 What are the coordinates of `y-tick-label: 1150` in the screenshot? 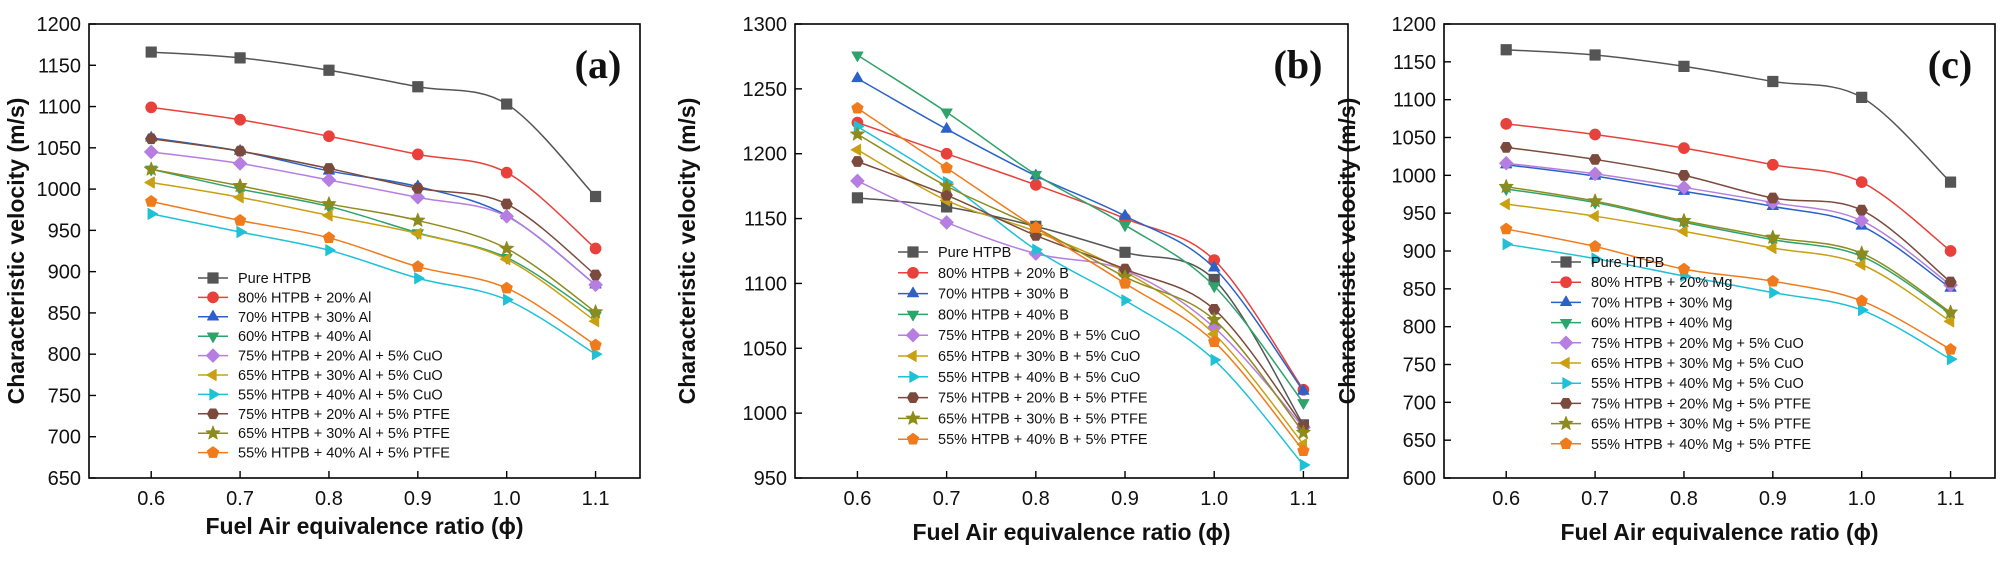 It's located at (59, 66).